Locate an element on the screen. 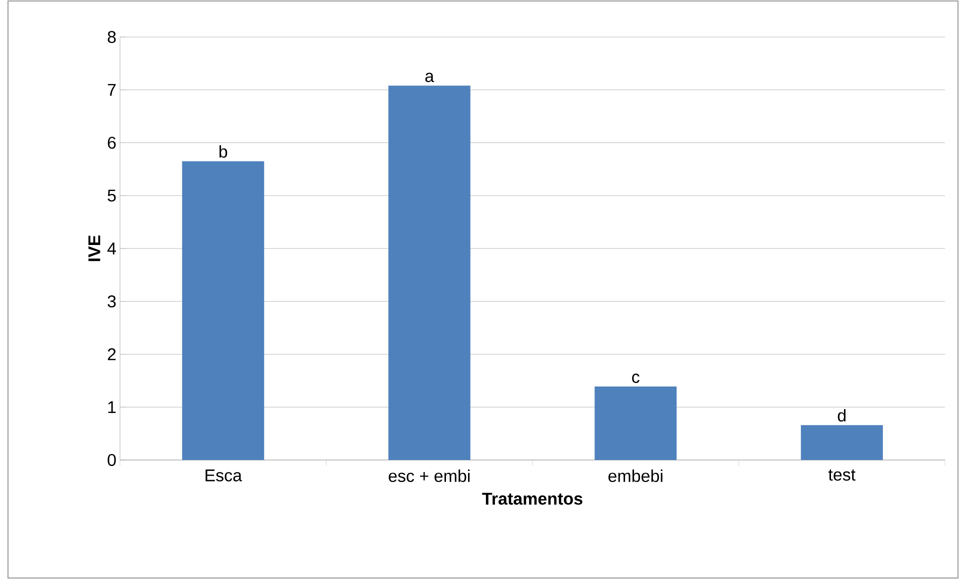 The image size is (962, 579). annotation: c is located at coordinates (636, 378).